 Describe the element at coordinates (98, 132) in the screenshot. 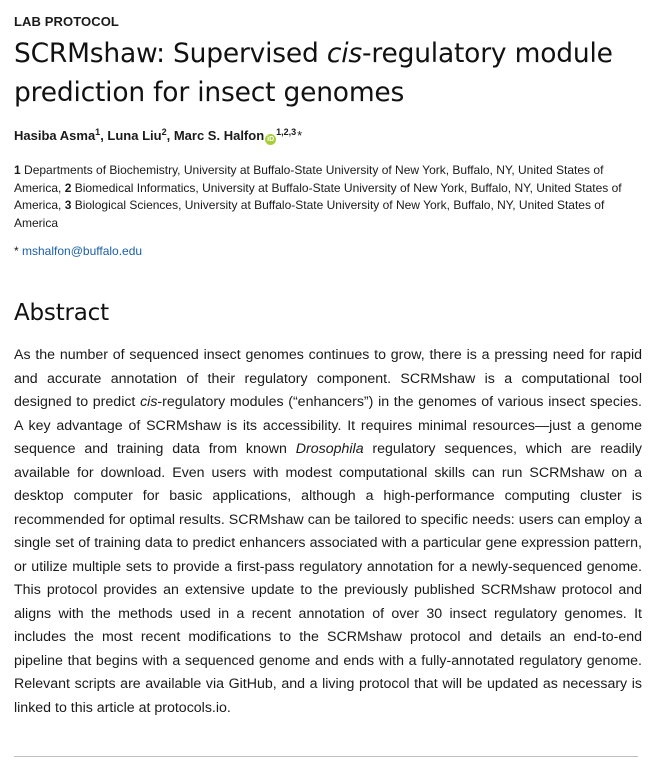

I see `author-affiliation-marker: 1` at that location.